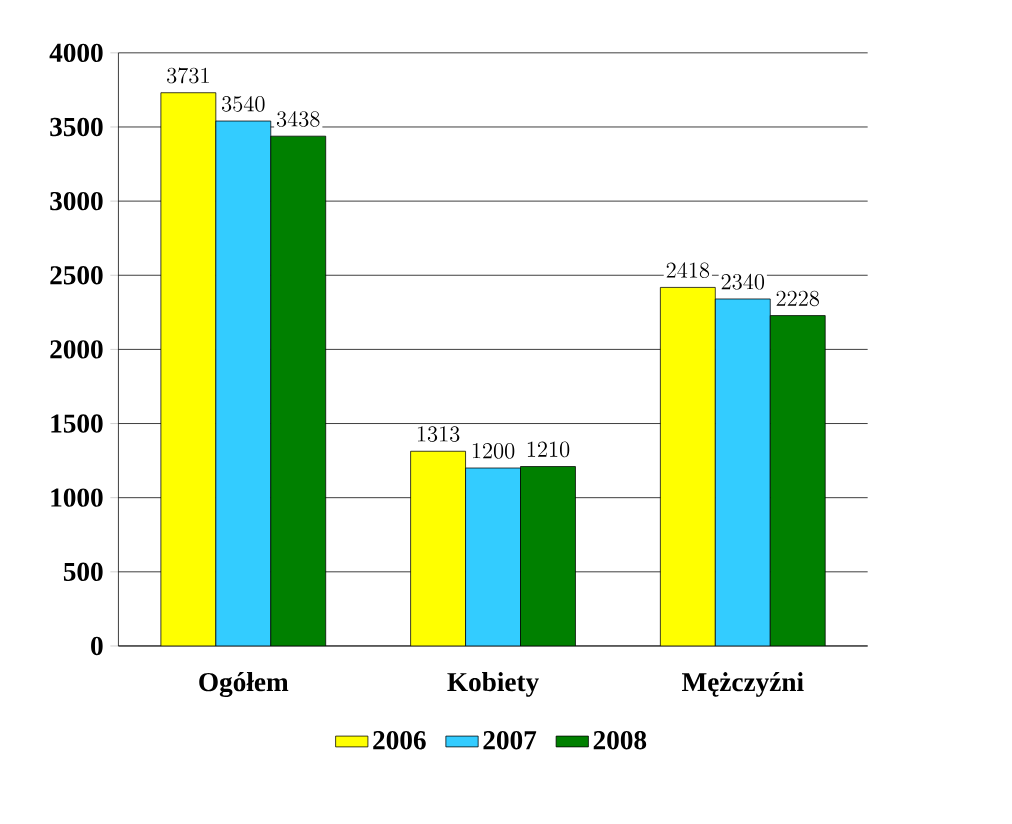 The image size is (1012, 824). What do you see at coordinates (77, 498) in the screenshot?
I see `y-tick-label: 1000` at bounding box center [77, 498].